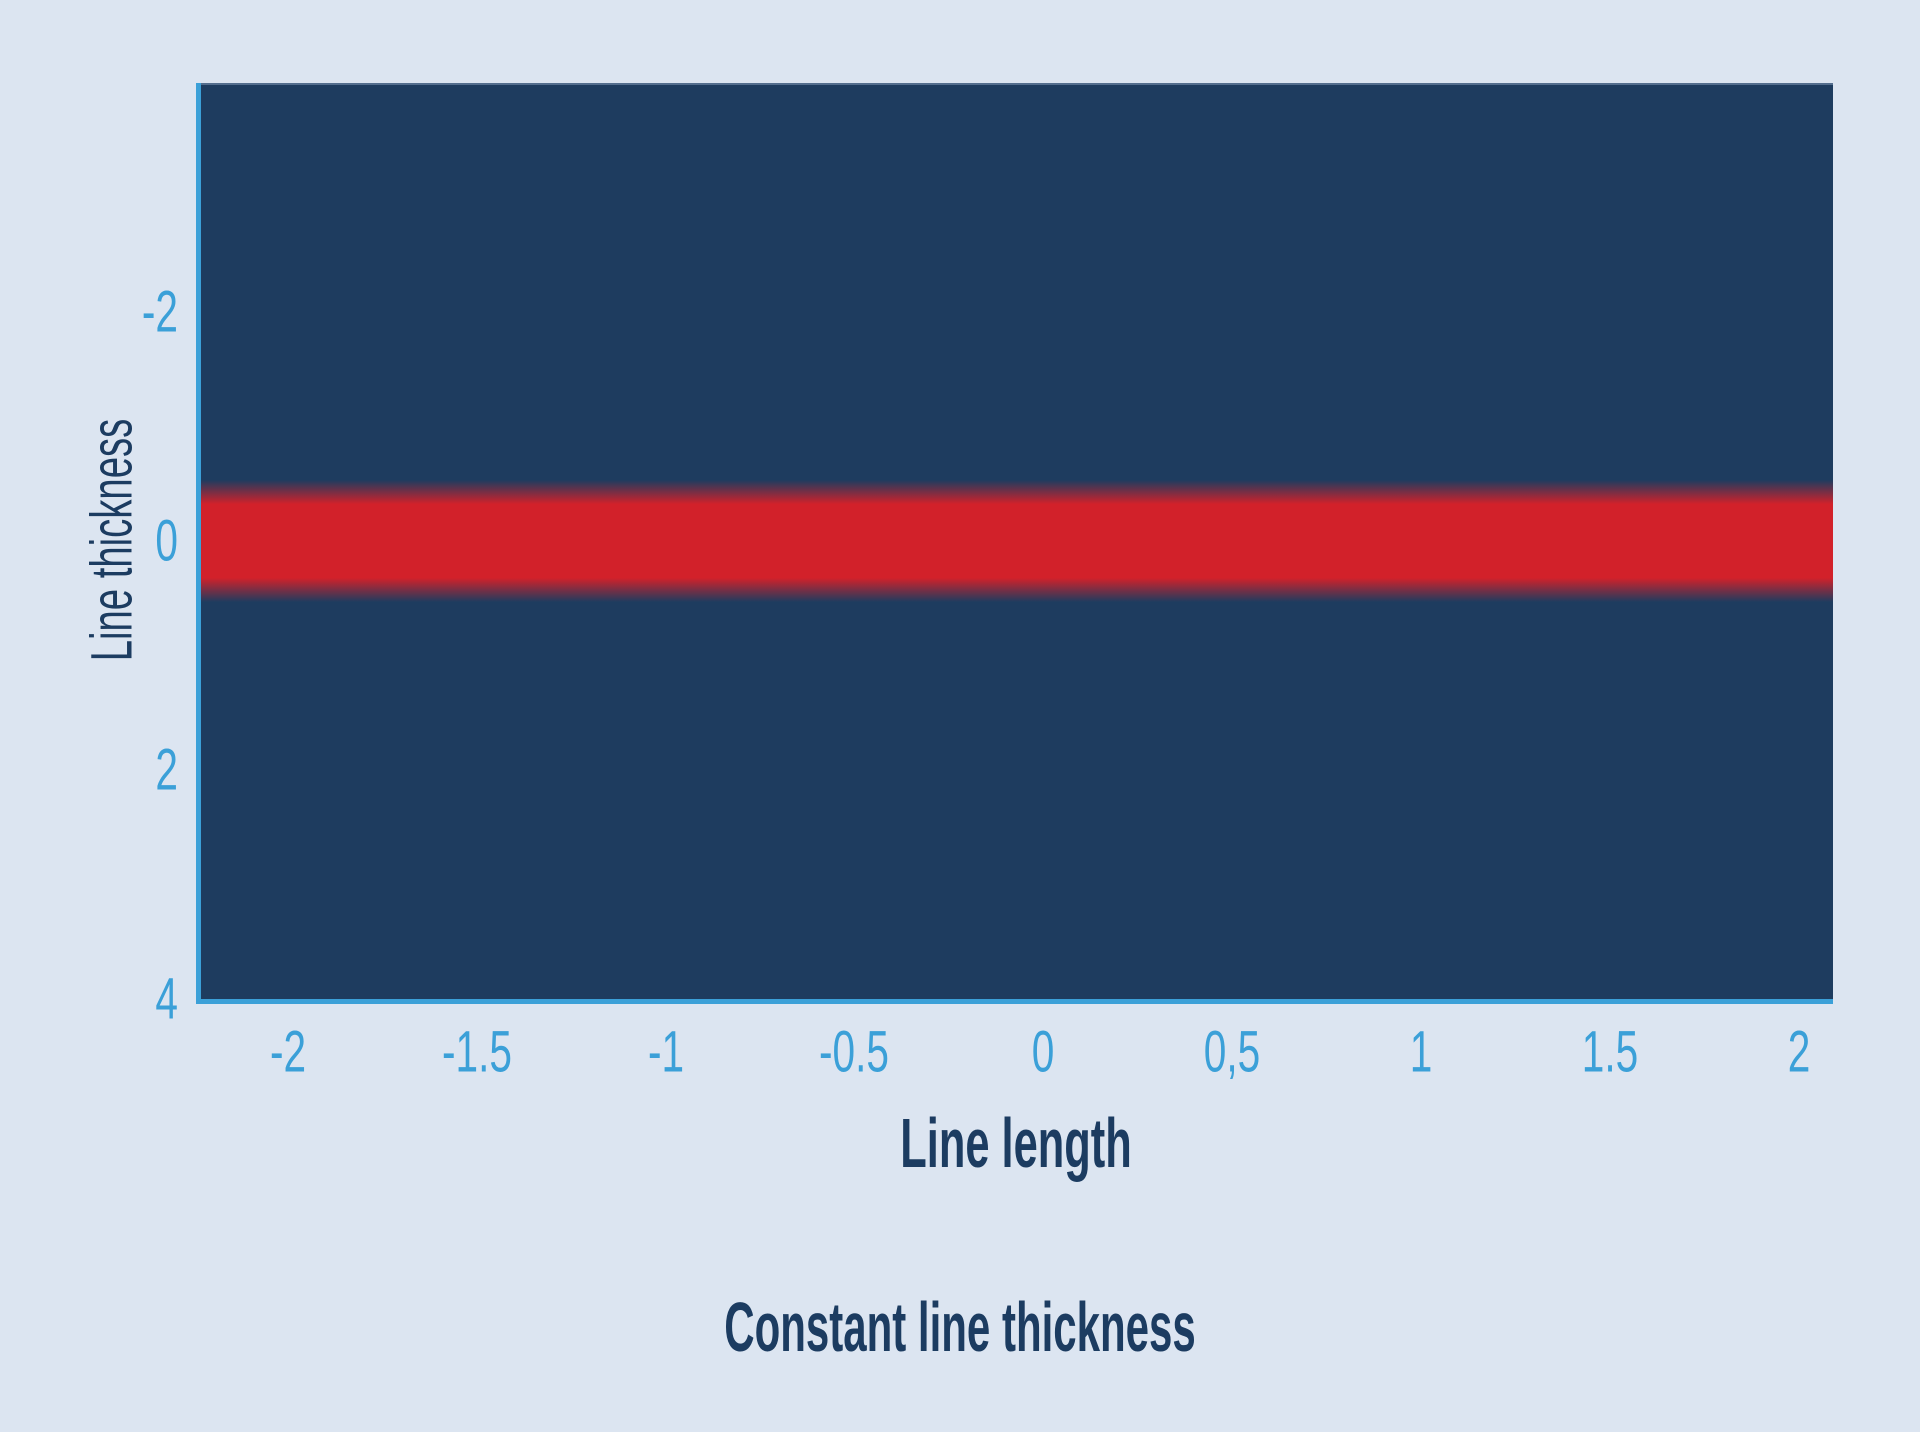 The width and height of the screenshot is (1920, 1432). I want to click on y-tick-label: -2, so click(159, 312).